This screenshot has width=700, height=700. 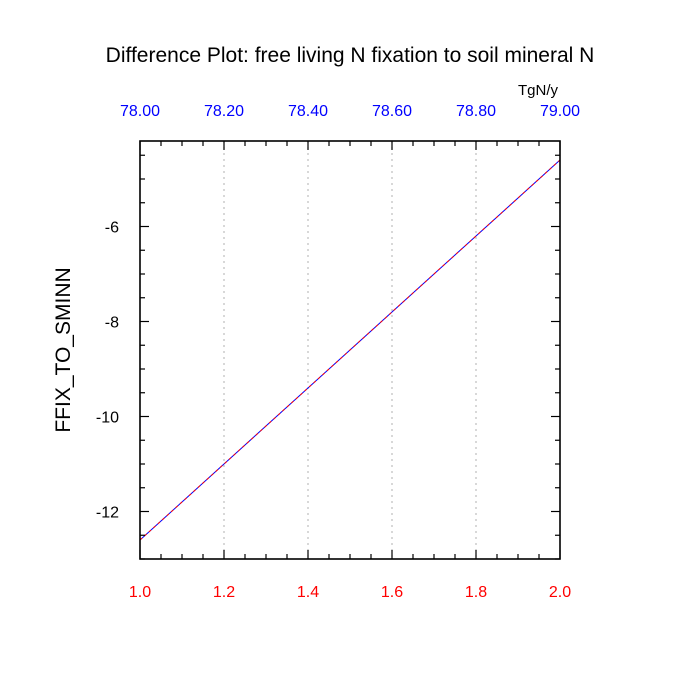 I want to click on top-tick-label: 78.80, so click(x=476, y=111).